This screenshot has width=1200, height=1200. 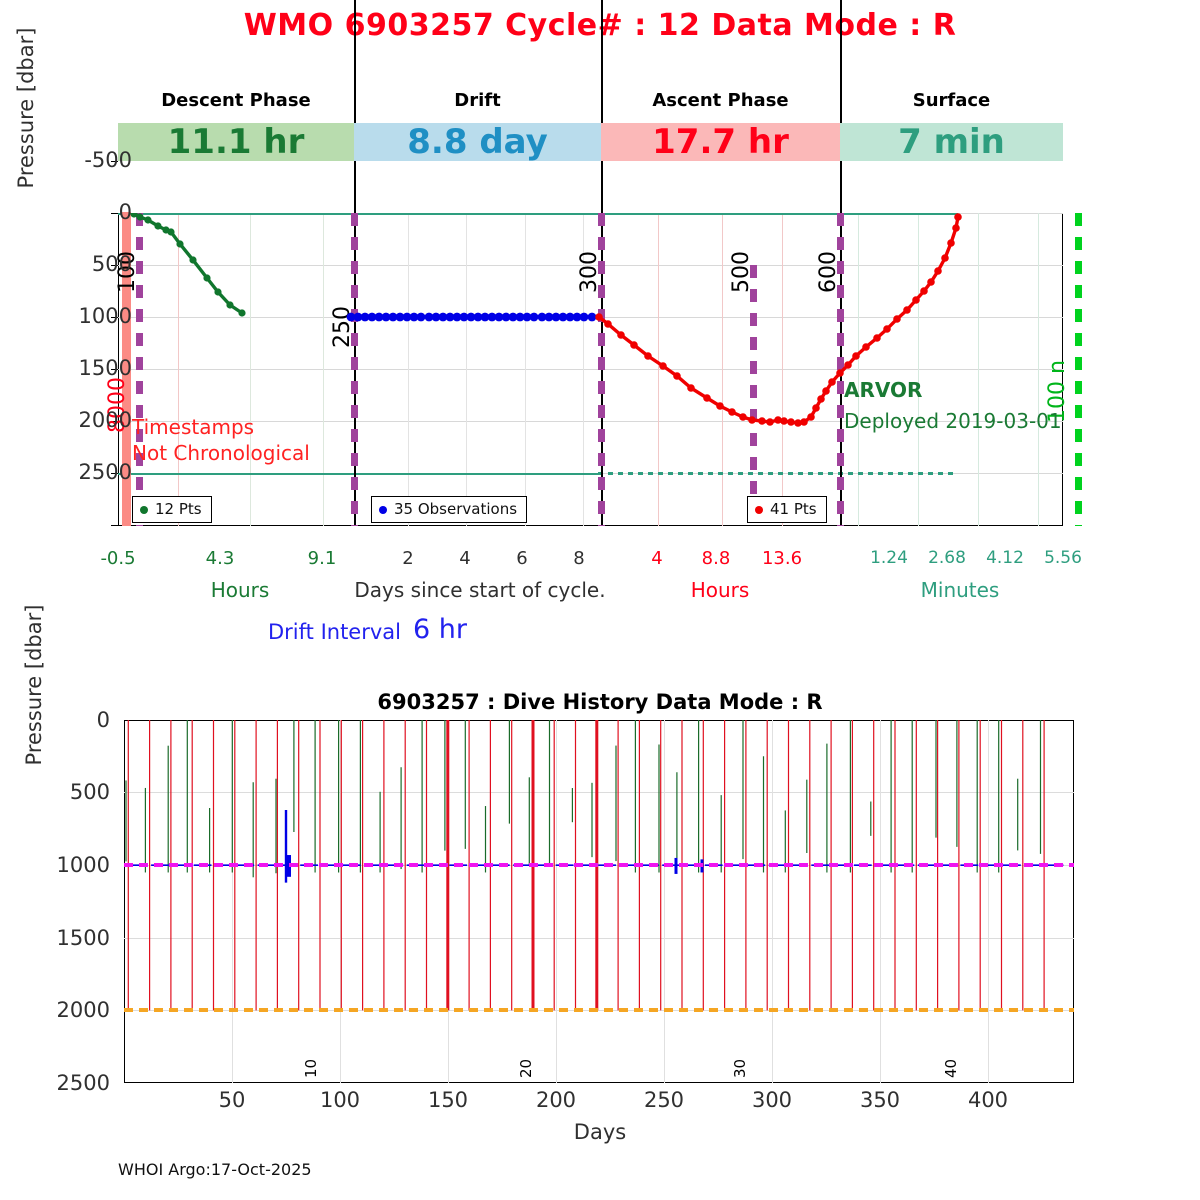 What do you see at coordinates (600, 1132) in the screenshot?
I see `x-axis-title-hist: Days` at bounding box center [600, 1132].